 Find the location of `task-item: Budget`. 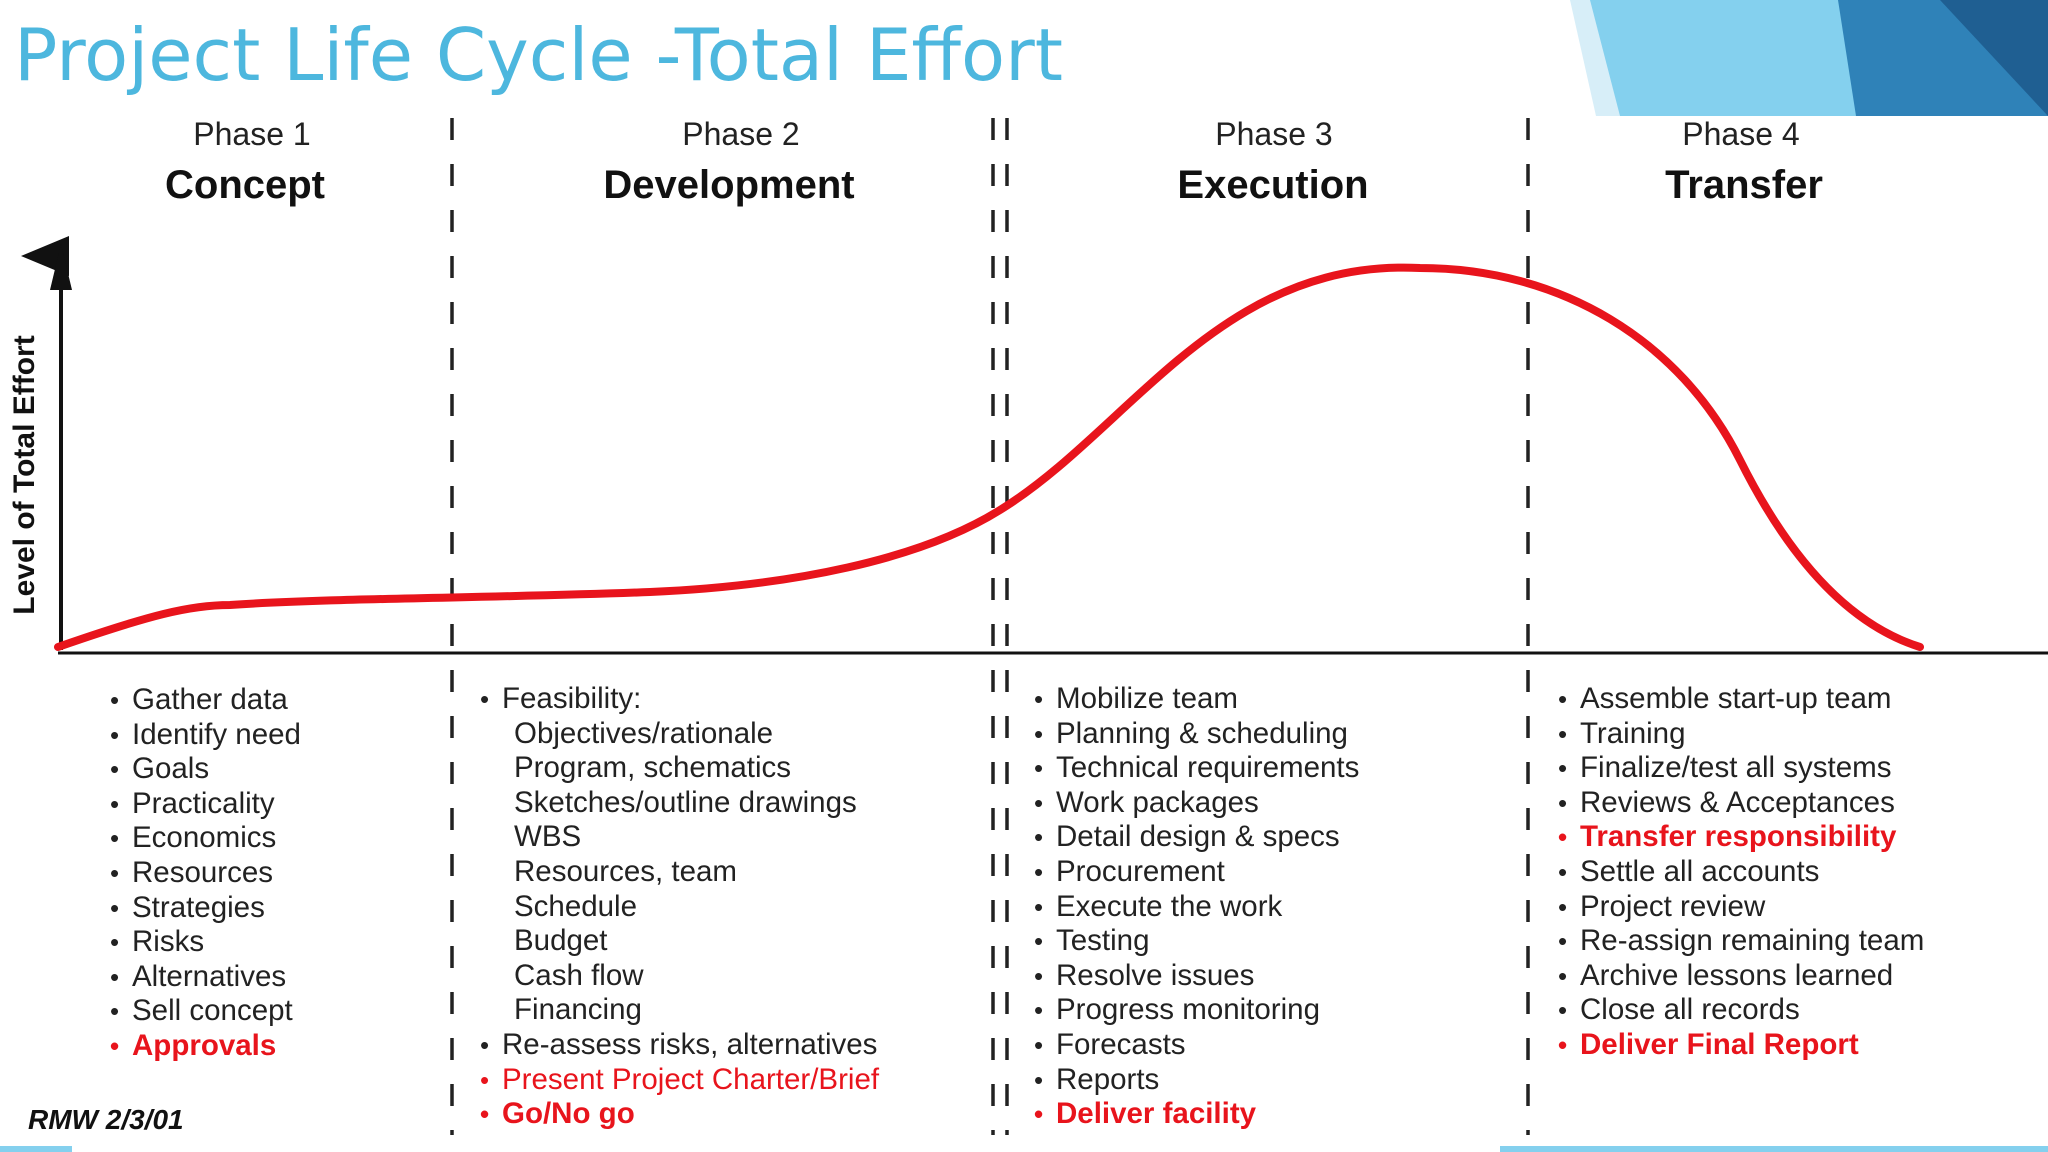

task-item: Budget is located at coordinates (561, 941).